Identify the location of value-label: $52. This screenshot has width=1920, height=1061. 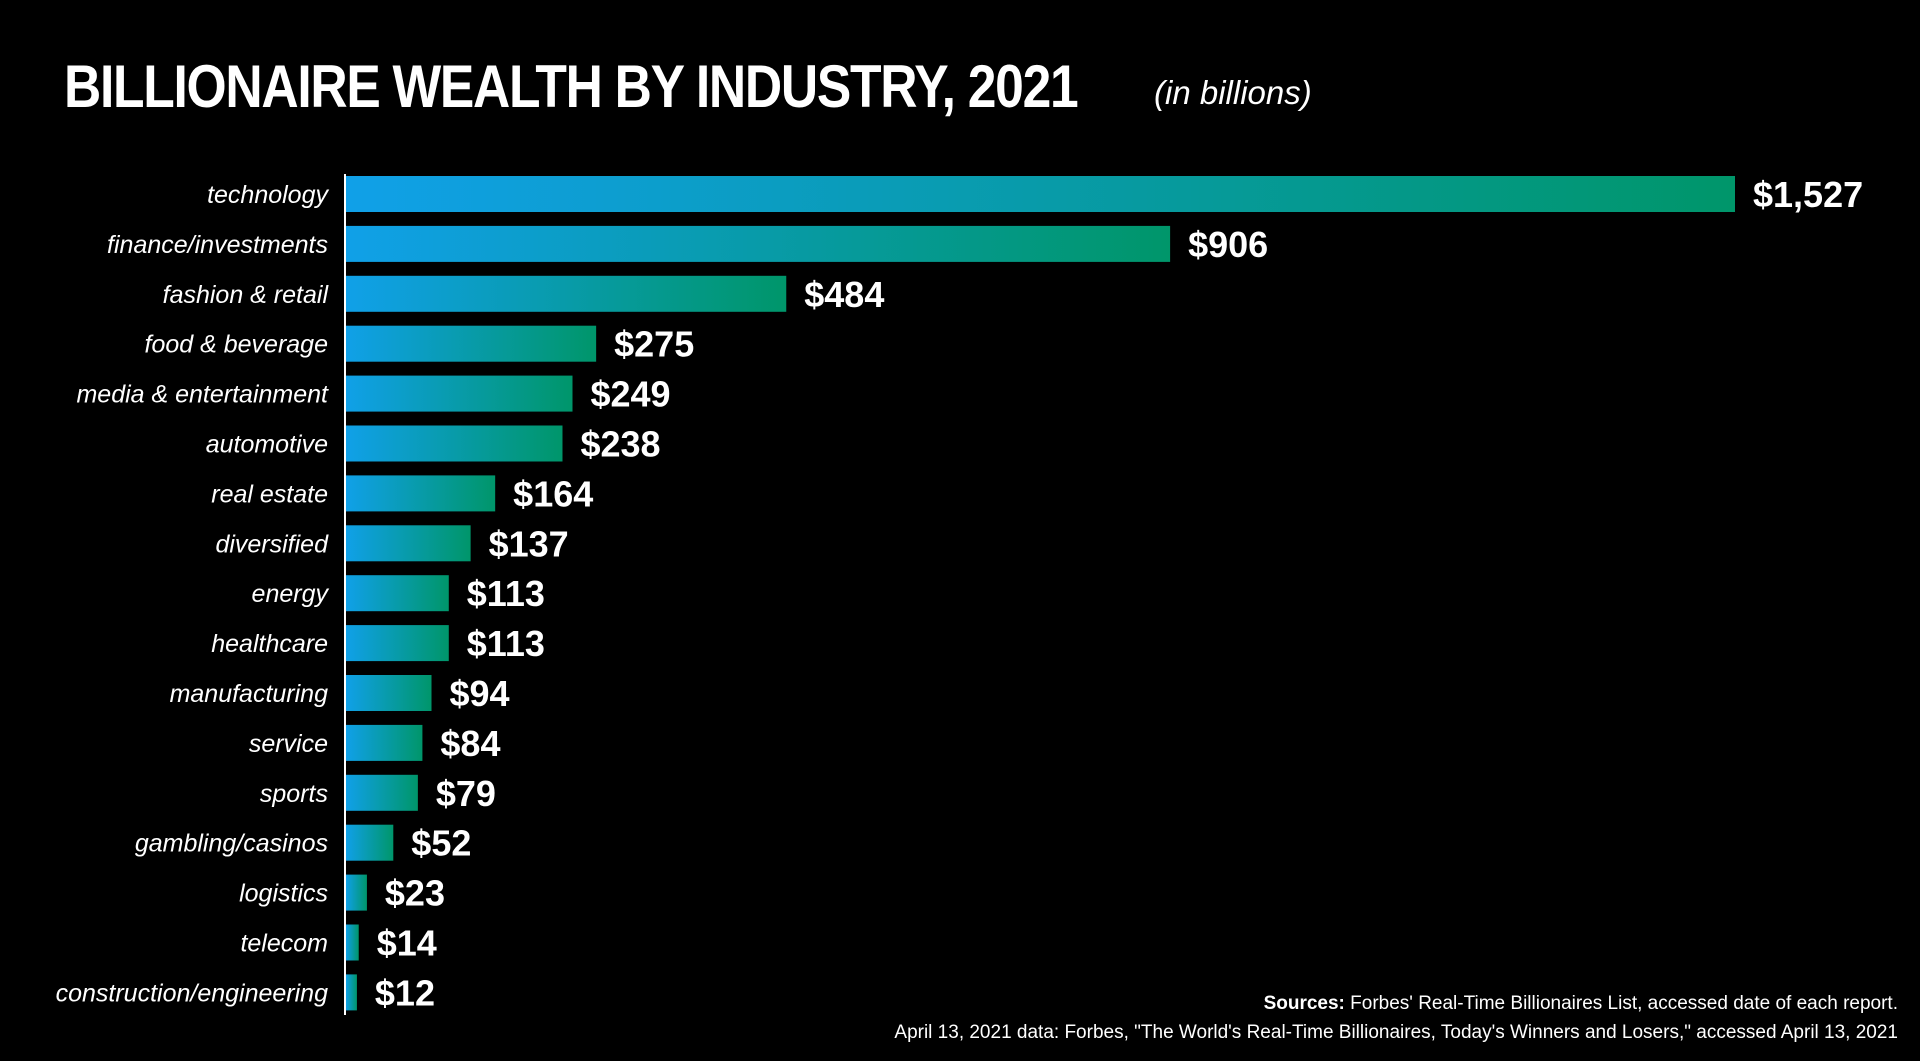
(441, 843).